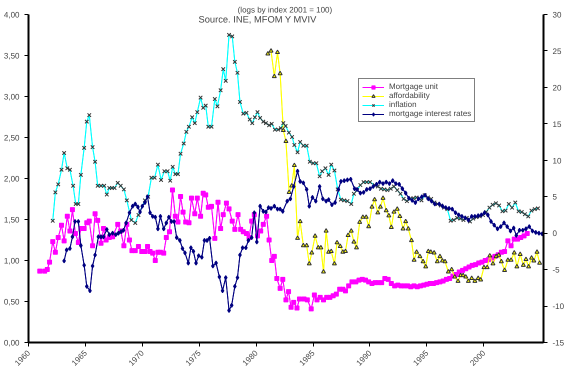 The image size is (567, 371). I want to click on y-tick-label: 3,50, so click(12, 56).